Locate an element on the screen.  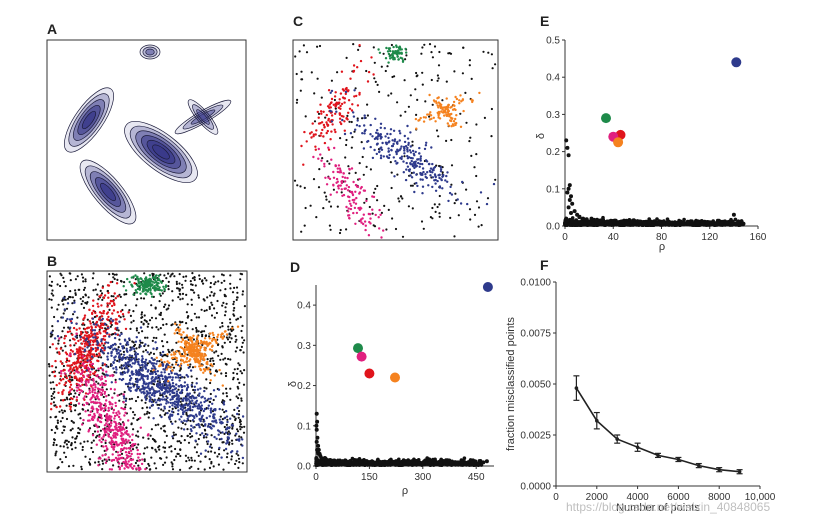
panel-d-x-tick-label: 150 is located at coordinates (369, 477).